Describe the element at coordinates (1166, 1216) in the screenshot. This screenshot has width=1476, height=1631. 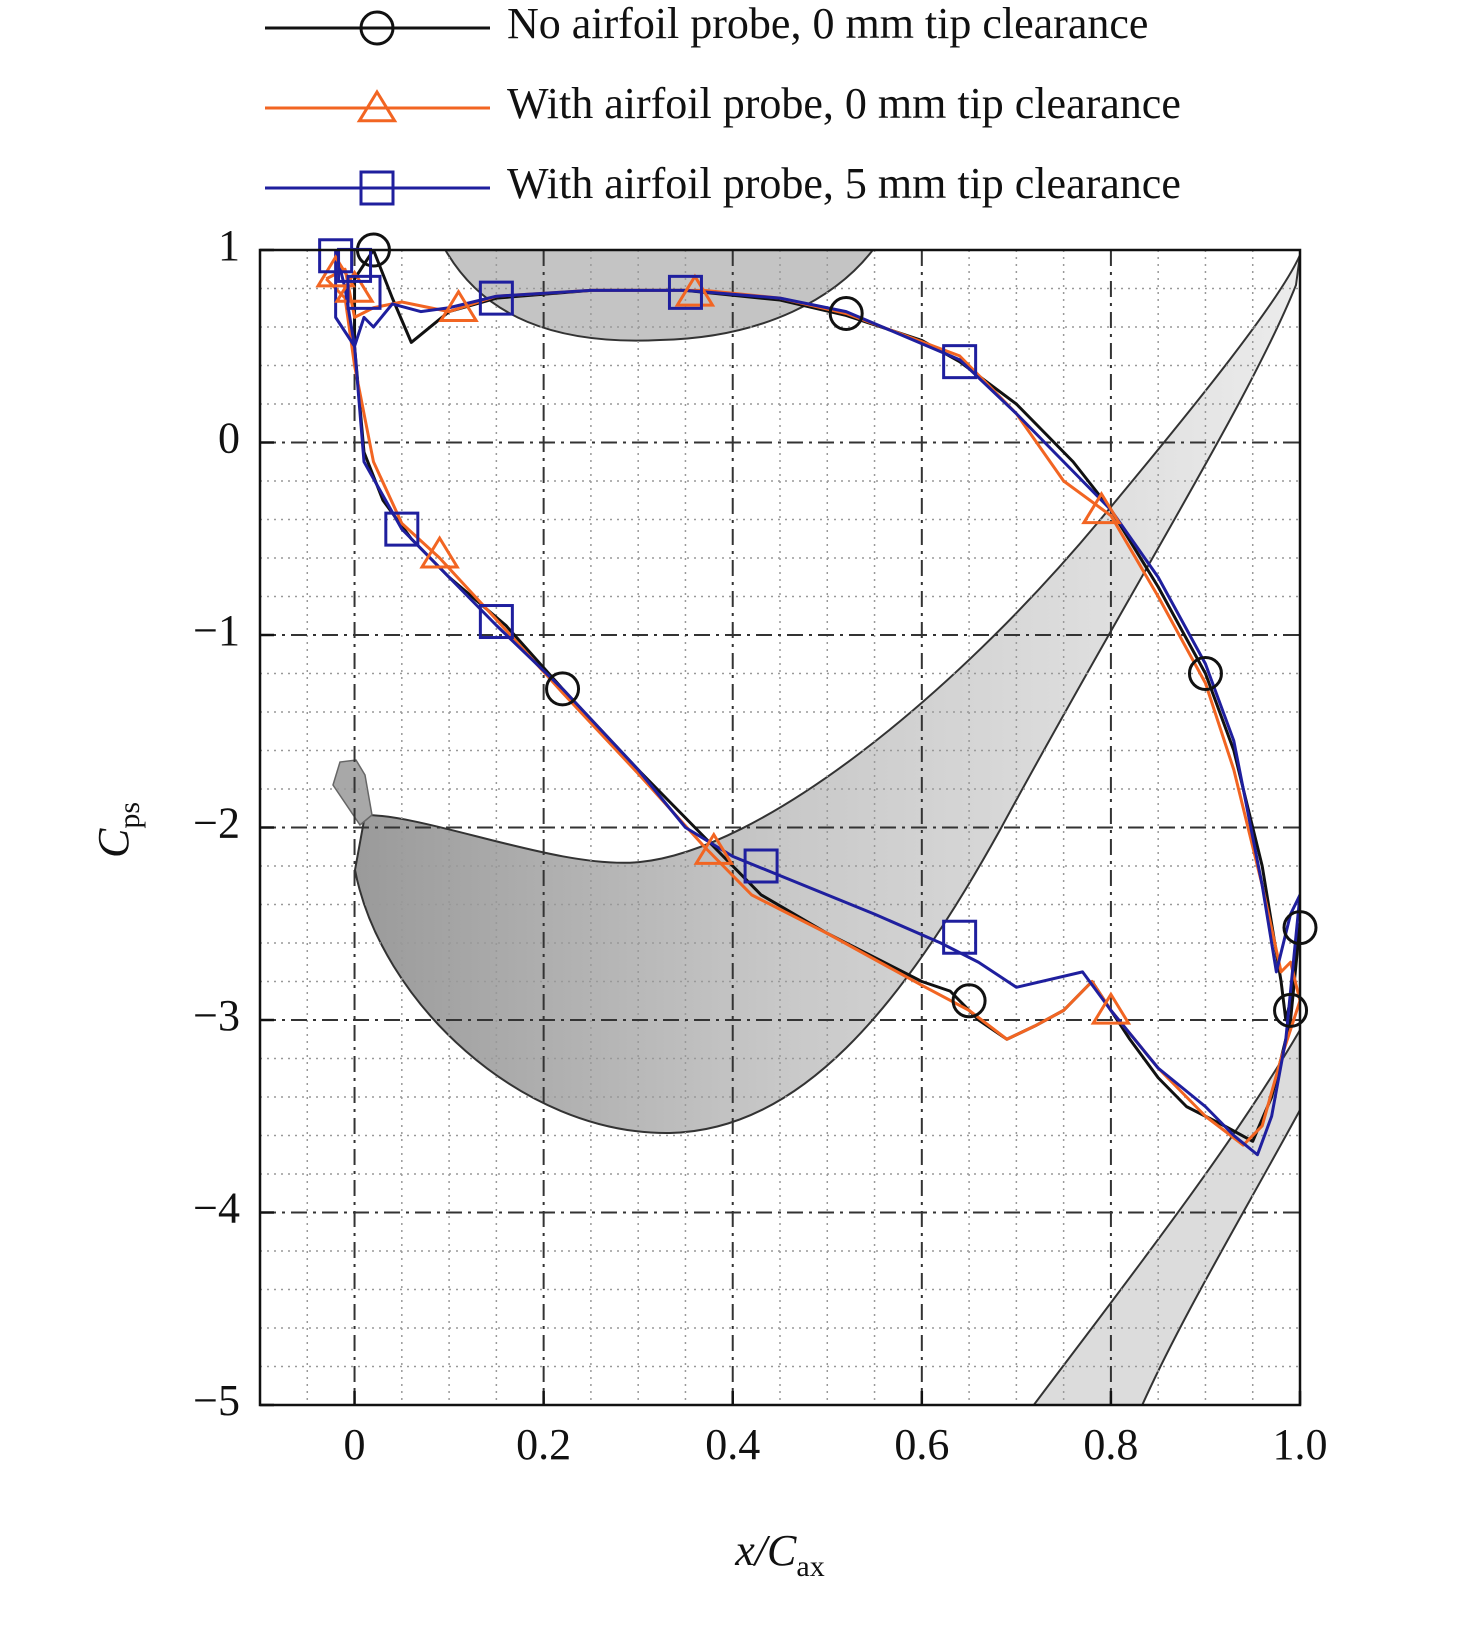
I see `lower-blade` at that location.